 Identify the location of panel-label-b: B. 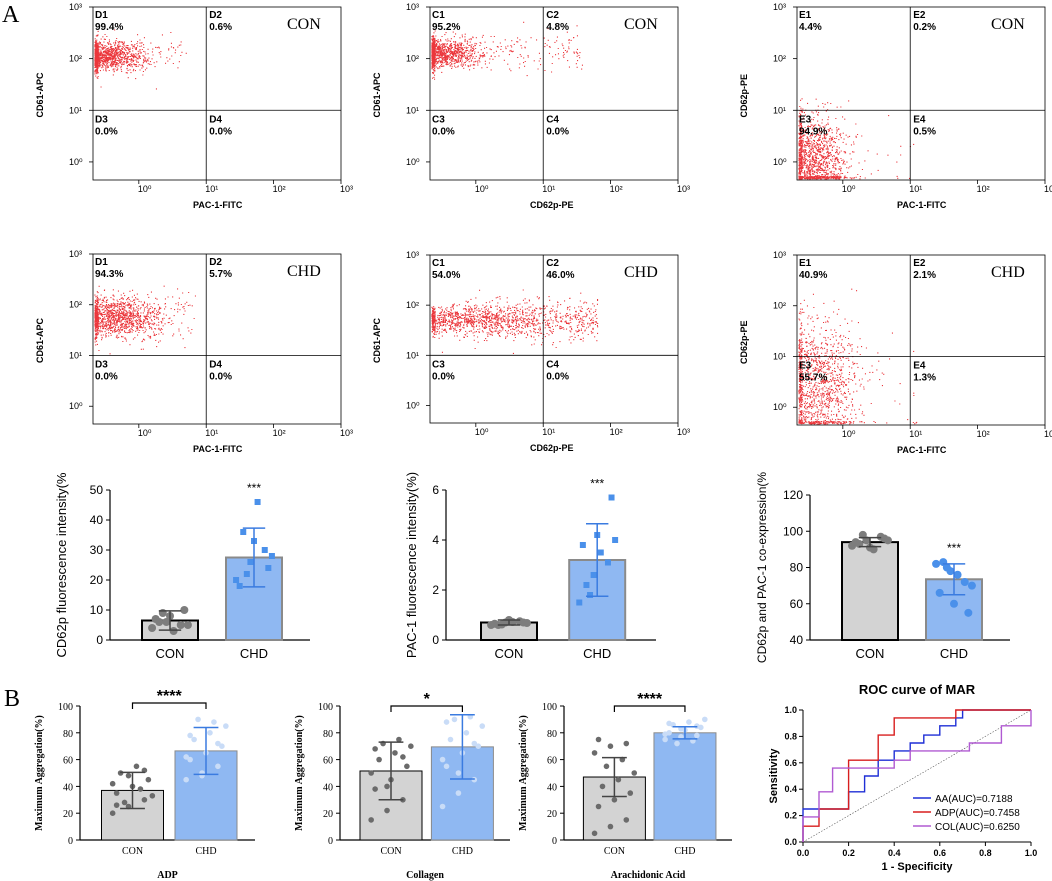
(12, 699).